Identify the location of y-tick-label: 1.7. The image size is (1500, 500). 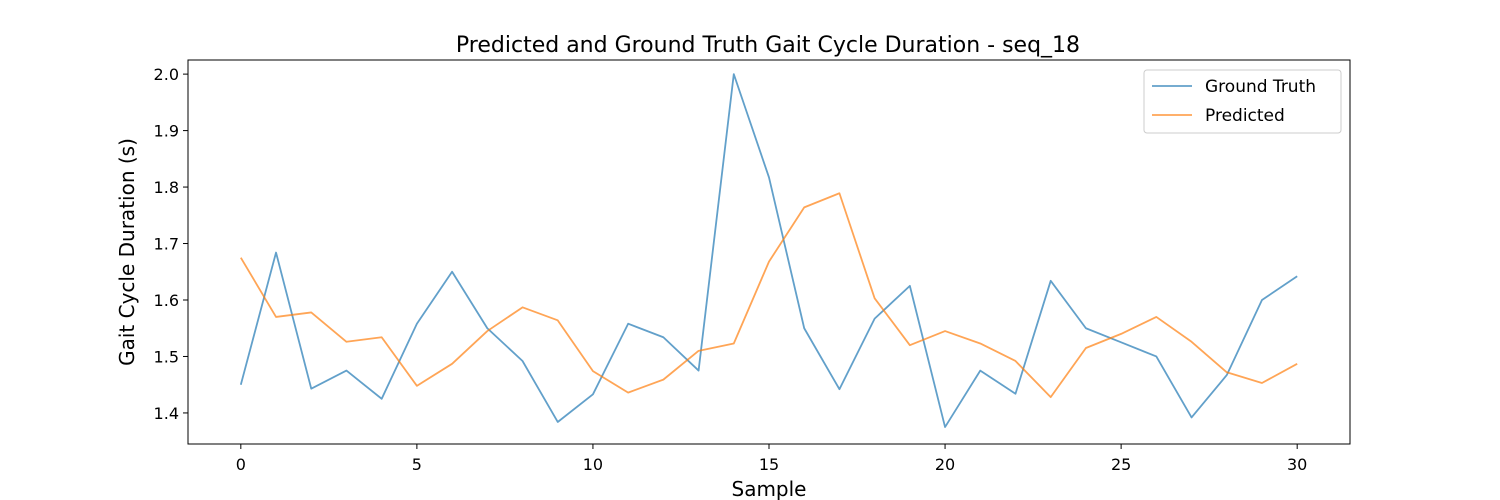
(166, 244).